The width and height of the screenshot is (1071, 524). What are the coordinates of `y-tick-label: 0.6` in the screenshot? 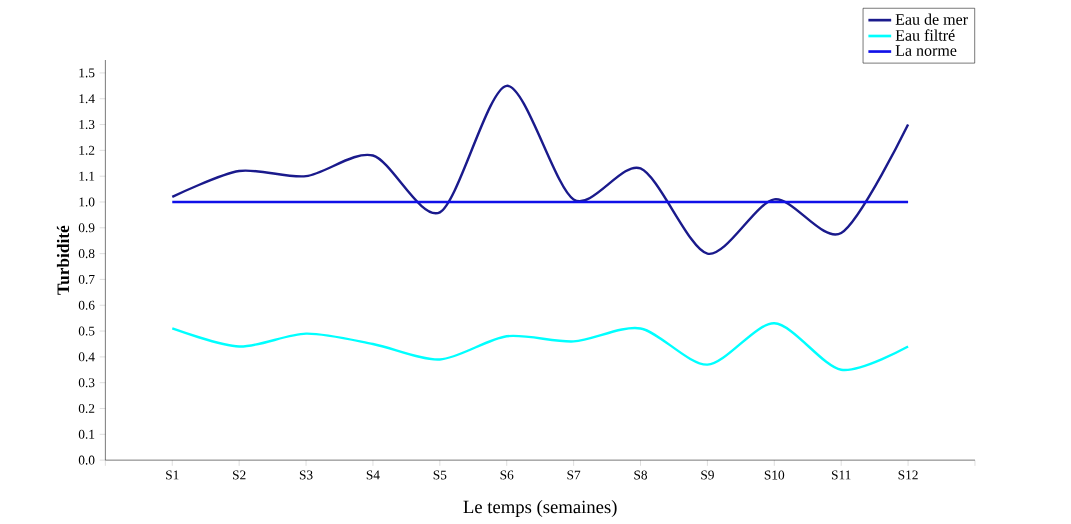 It's located at (86, 305).